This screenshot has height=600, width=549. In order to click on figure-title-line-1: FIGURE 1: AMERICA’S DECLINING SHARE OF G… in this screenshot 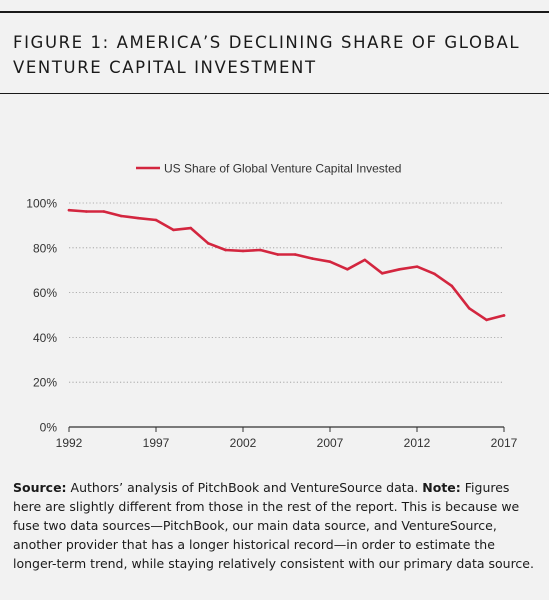, I will do `click(267, 42)`.